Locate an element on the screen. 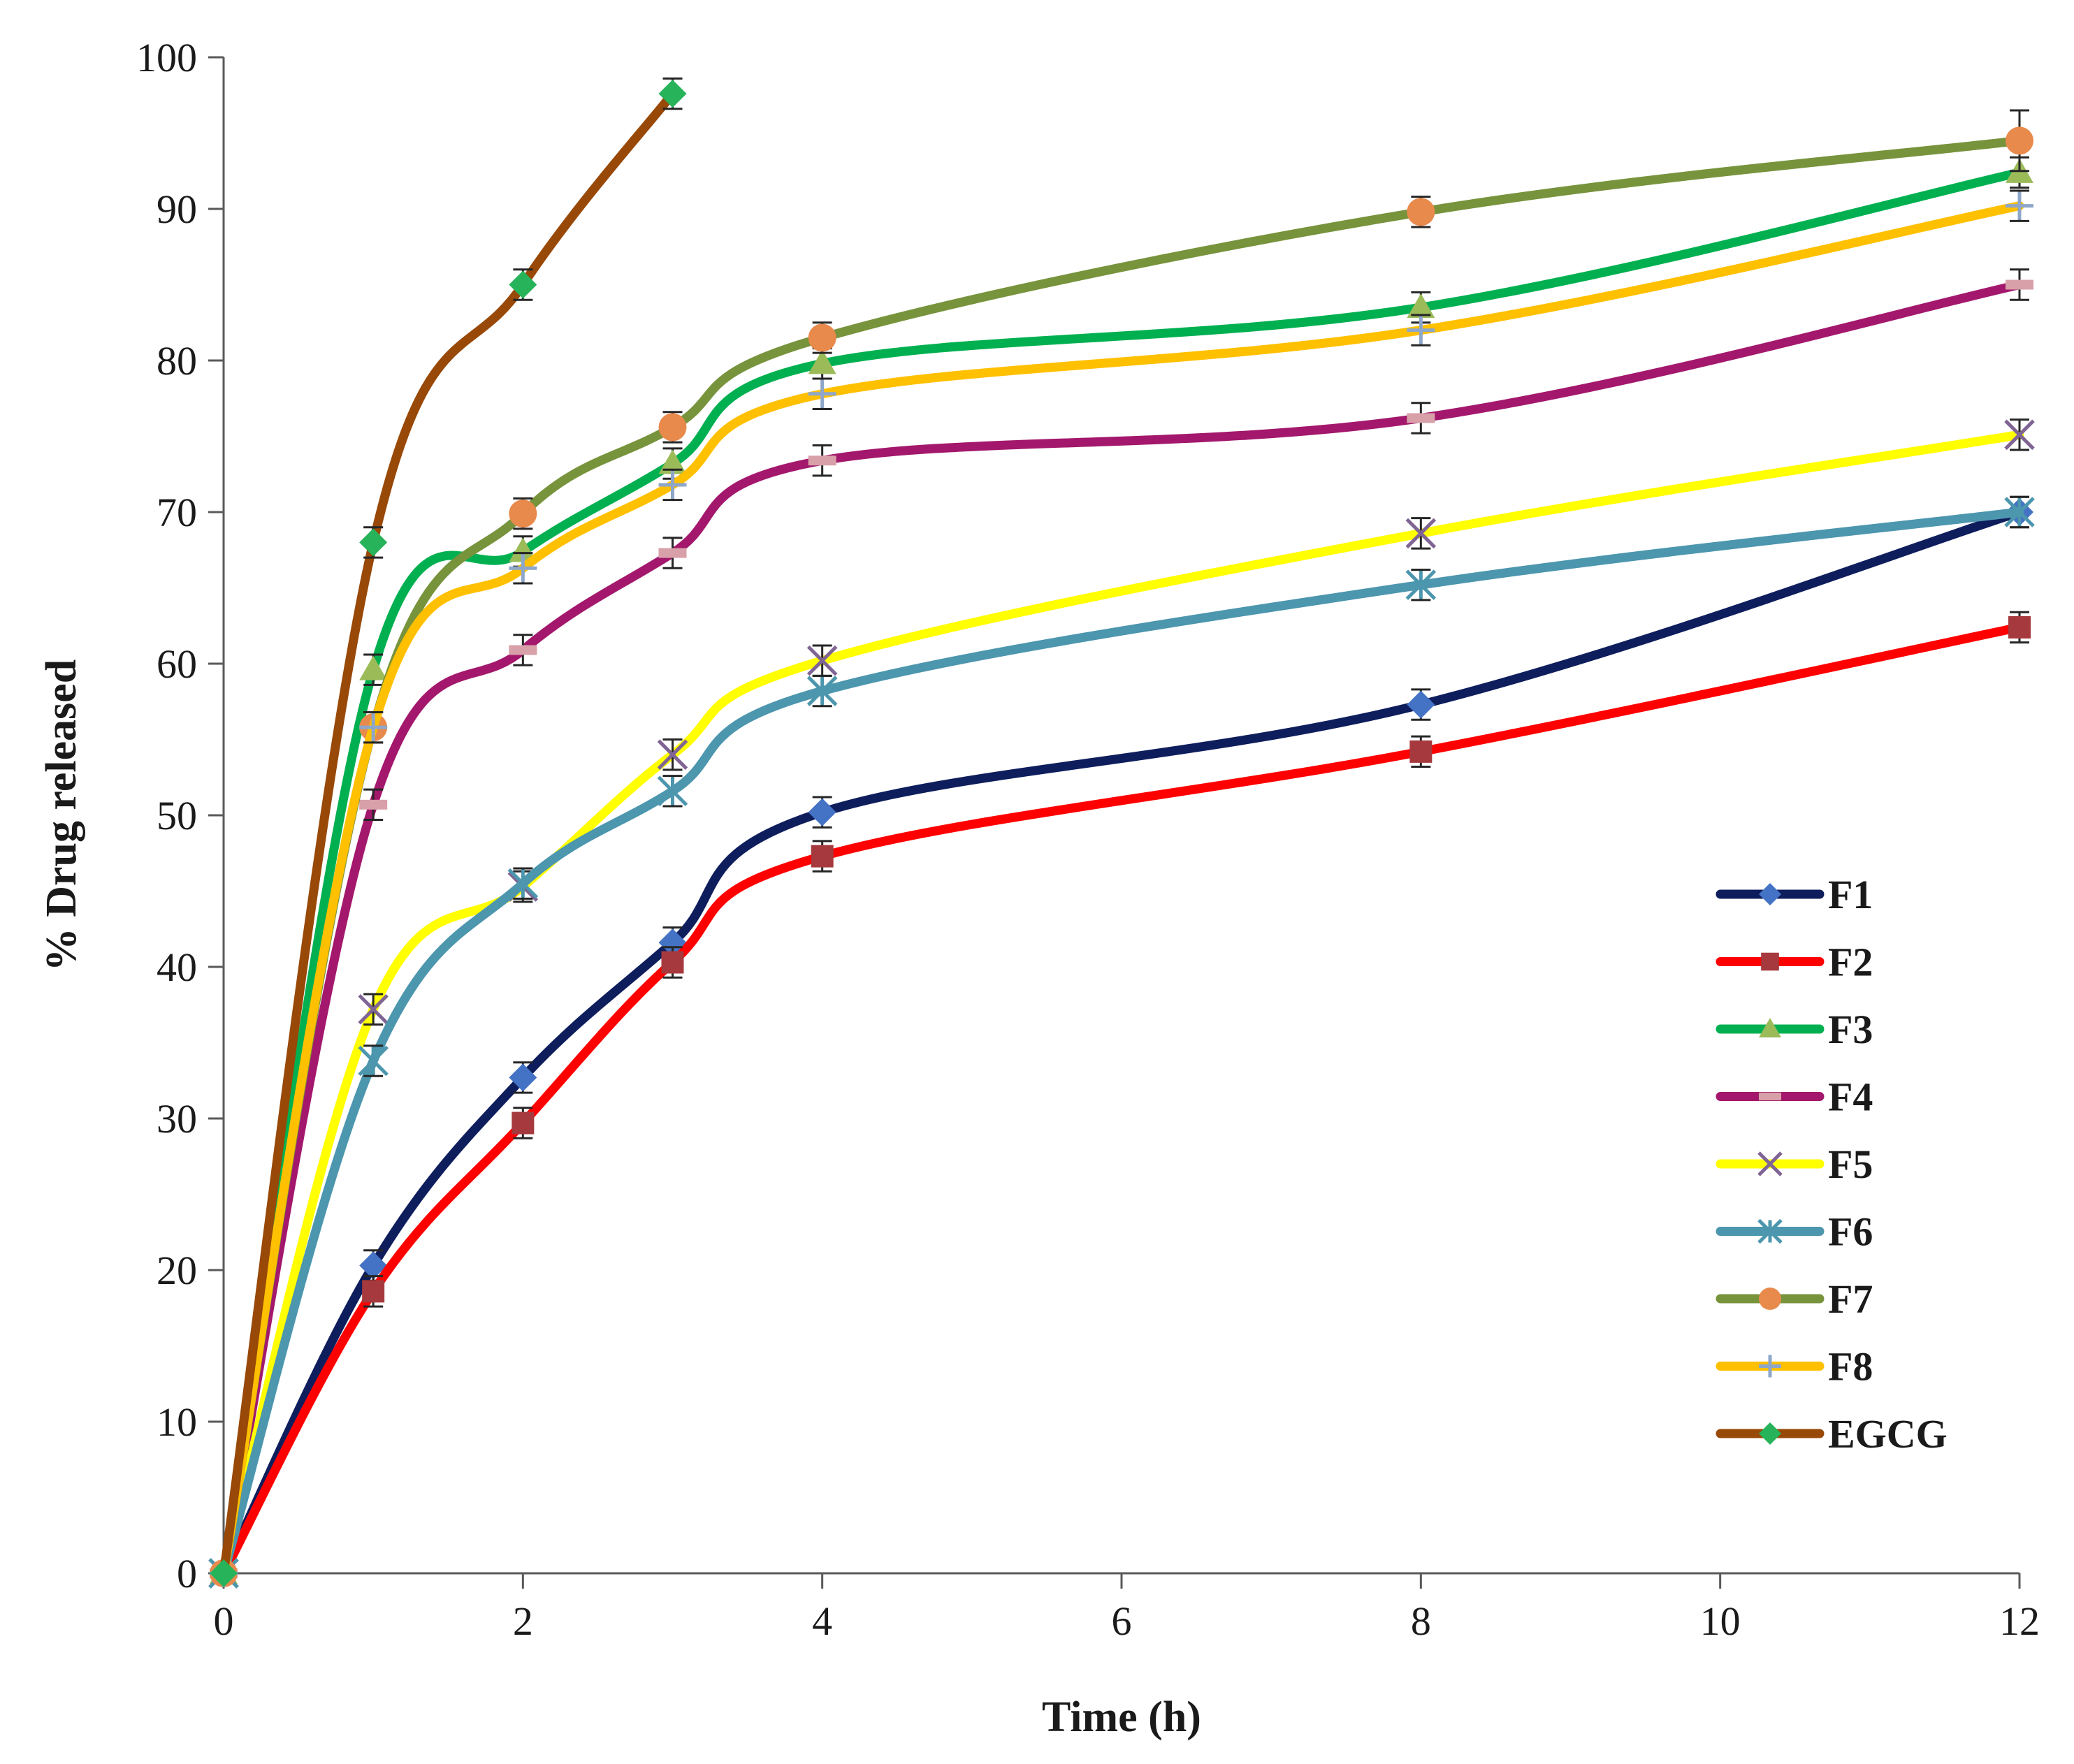  legend: F1 F2 F3 F4 F5 F6 F7 F8 EGCG is located at coordinates (1832, 1164).